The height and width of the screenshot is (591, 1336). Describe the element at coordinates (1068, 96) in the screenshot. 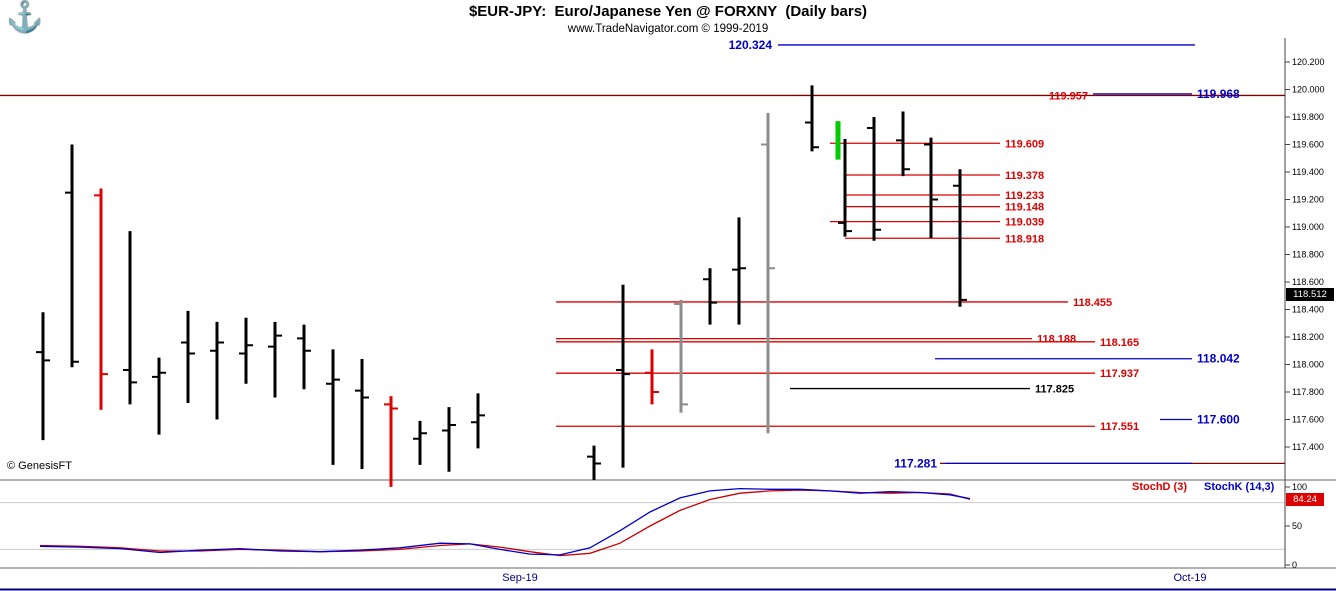

I see `level-label: 119.957` at that location.